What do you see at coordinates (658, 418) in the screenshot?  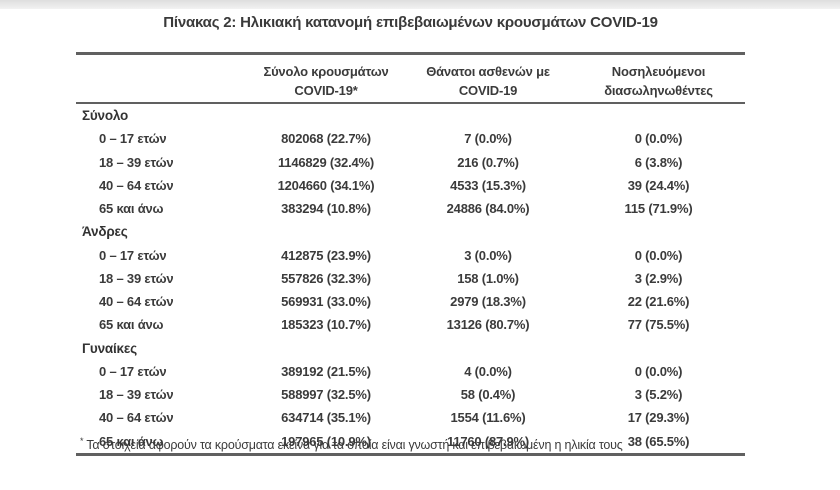 I see `intubated-value: 17 (29.3%)` at bounding box center [658, 418].